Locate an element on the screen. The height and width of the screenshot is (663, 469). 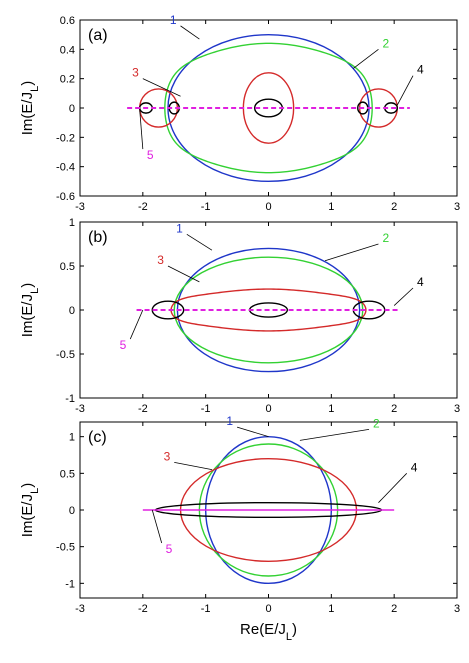
y-tick-label: -0.6 is located at coordinates (65, 197).